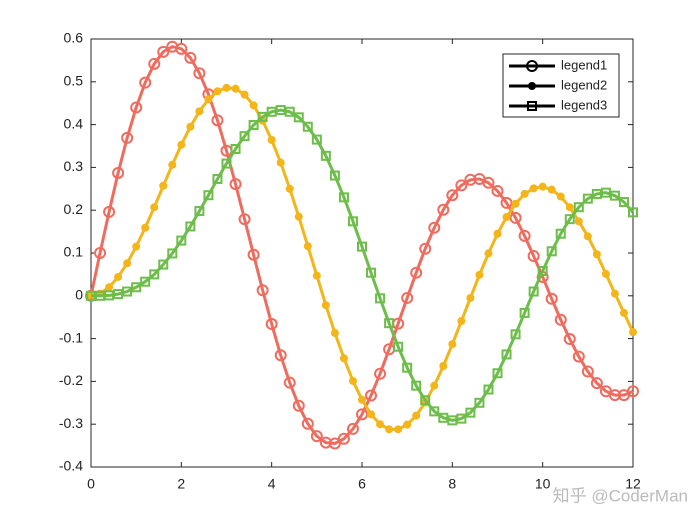 The image size is (700, 525). I want to click on y-tick-label: 0.5, so click(74, 81).